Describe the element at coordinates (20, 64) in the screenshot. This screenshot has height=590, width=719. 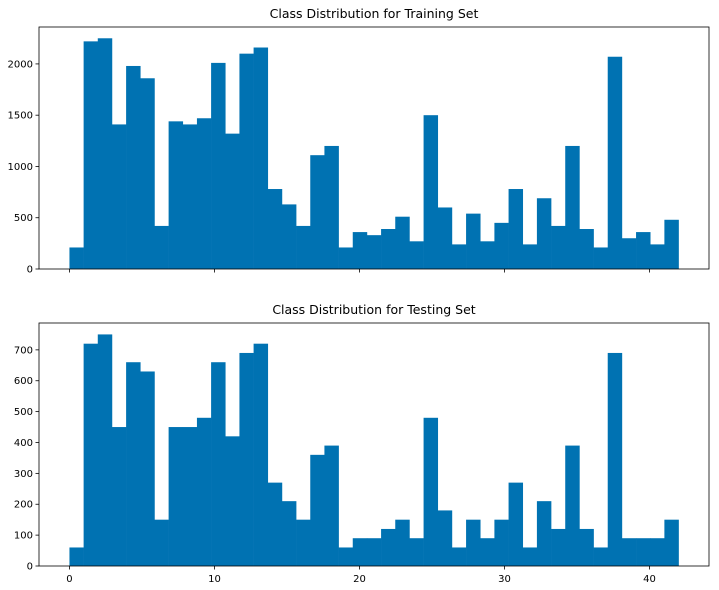
I see `y-tick-label: 2000` at that location.